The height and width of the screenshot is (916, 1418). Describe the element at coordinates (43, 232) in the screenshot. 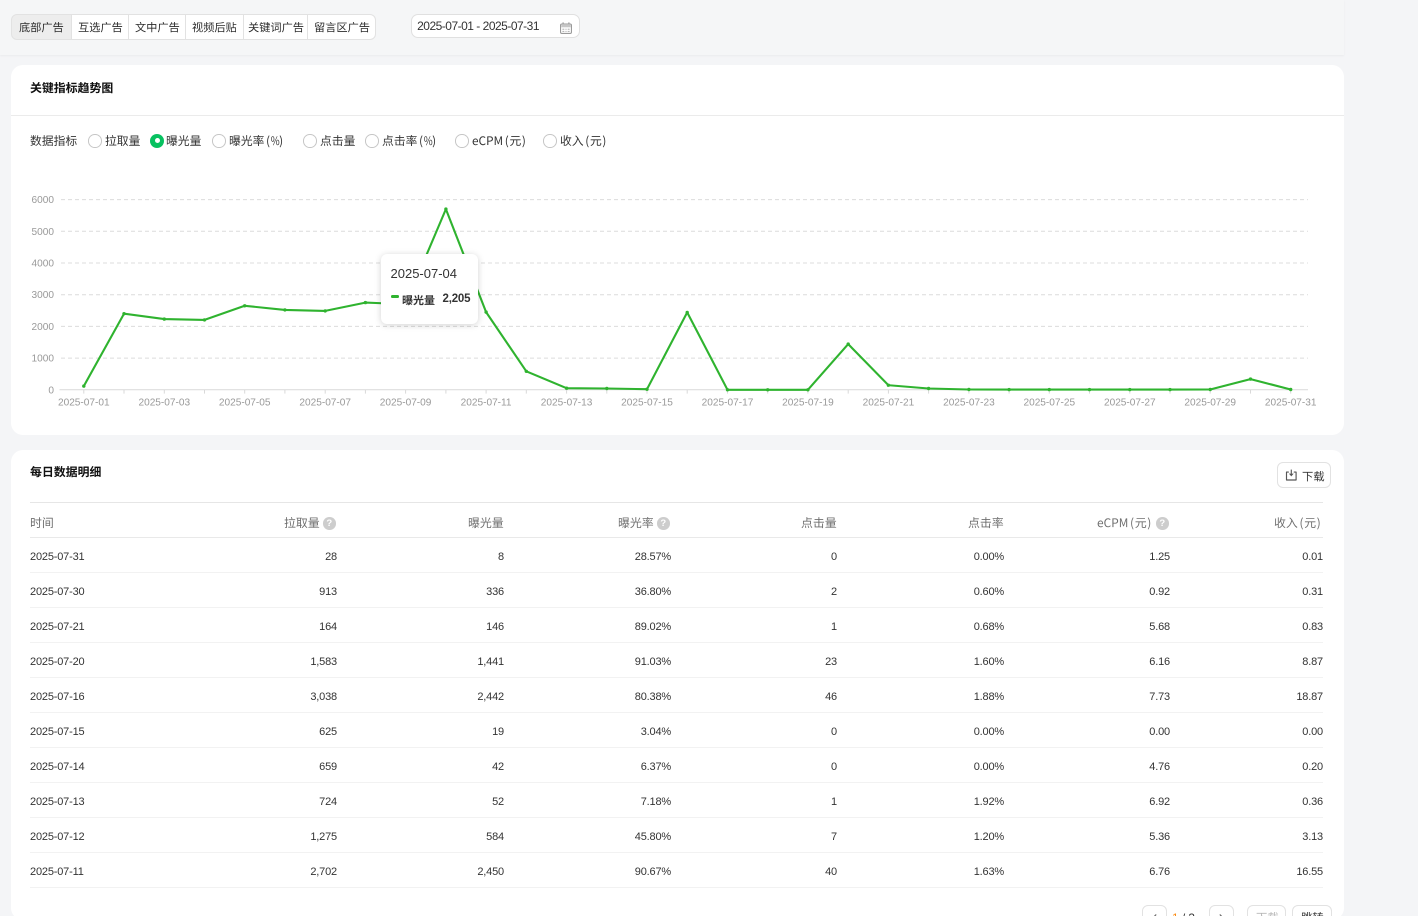

I see `svg-text: 5000` at that location.